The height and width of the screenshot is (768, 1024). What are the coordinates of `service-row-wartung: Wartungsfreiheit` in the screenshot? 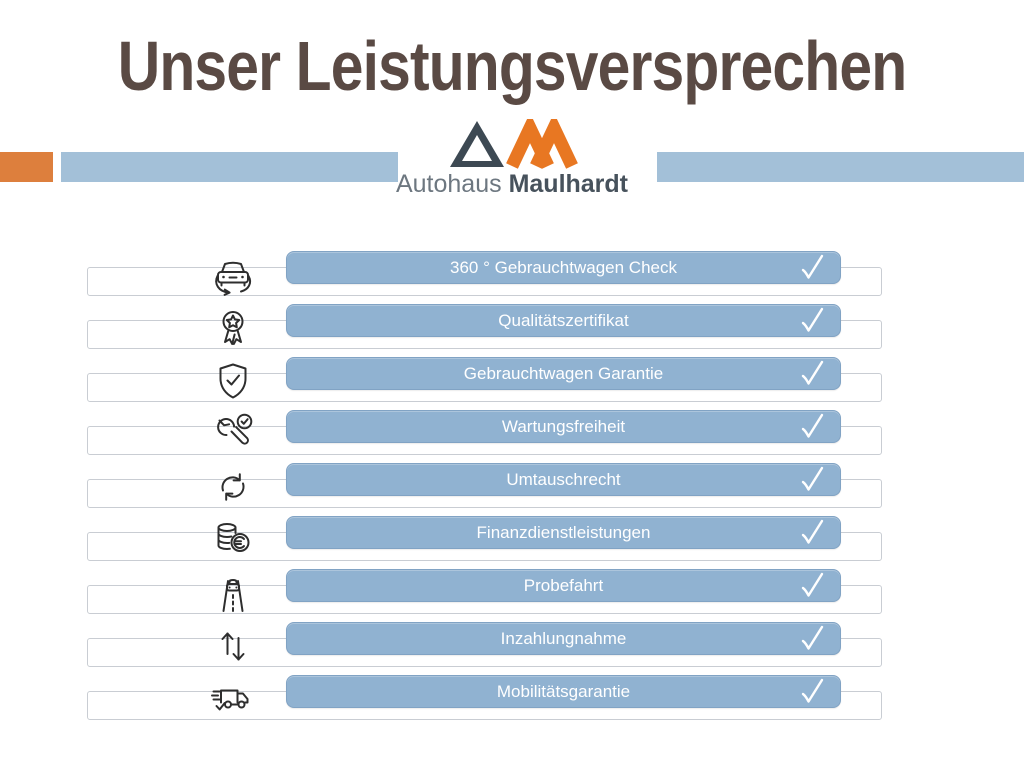 It's located at (512, 436).